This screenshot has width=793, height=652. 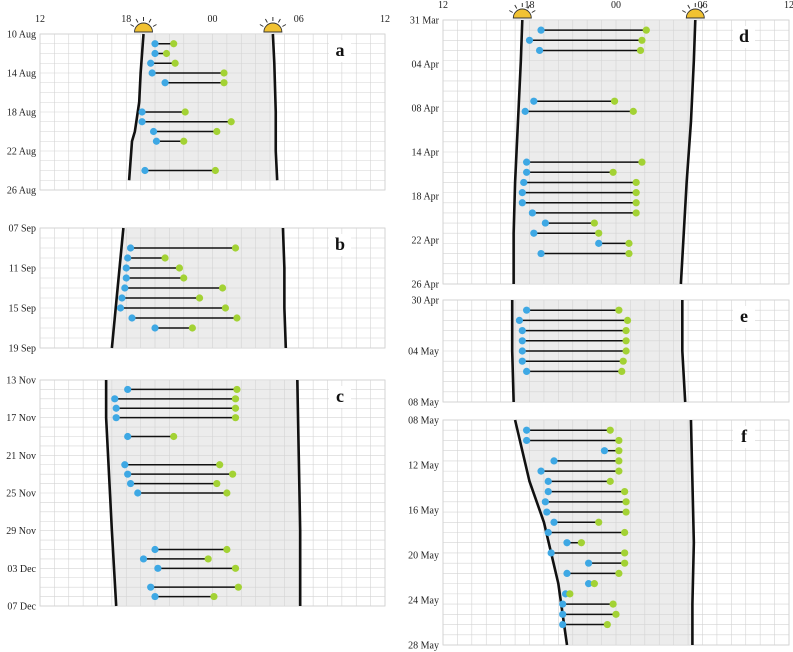 I want to click on y-tick-label: 28 May, so click(x=423, y=646).